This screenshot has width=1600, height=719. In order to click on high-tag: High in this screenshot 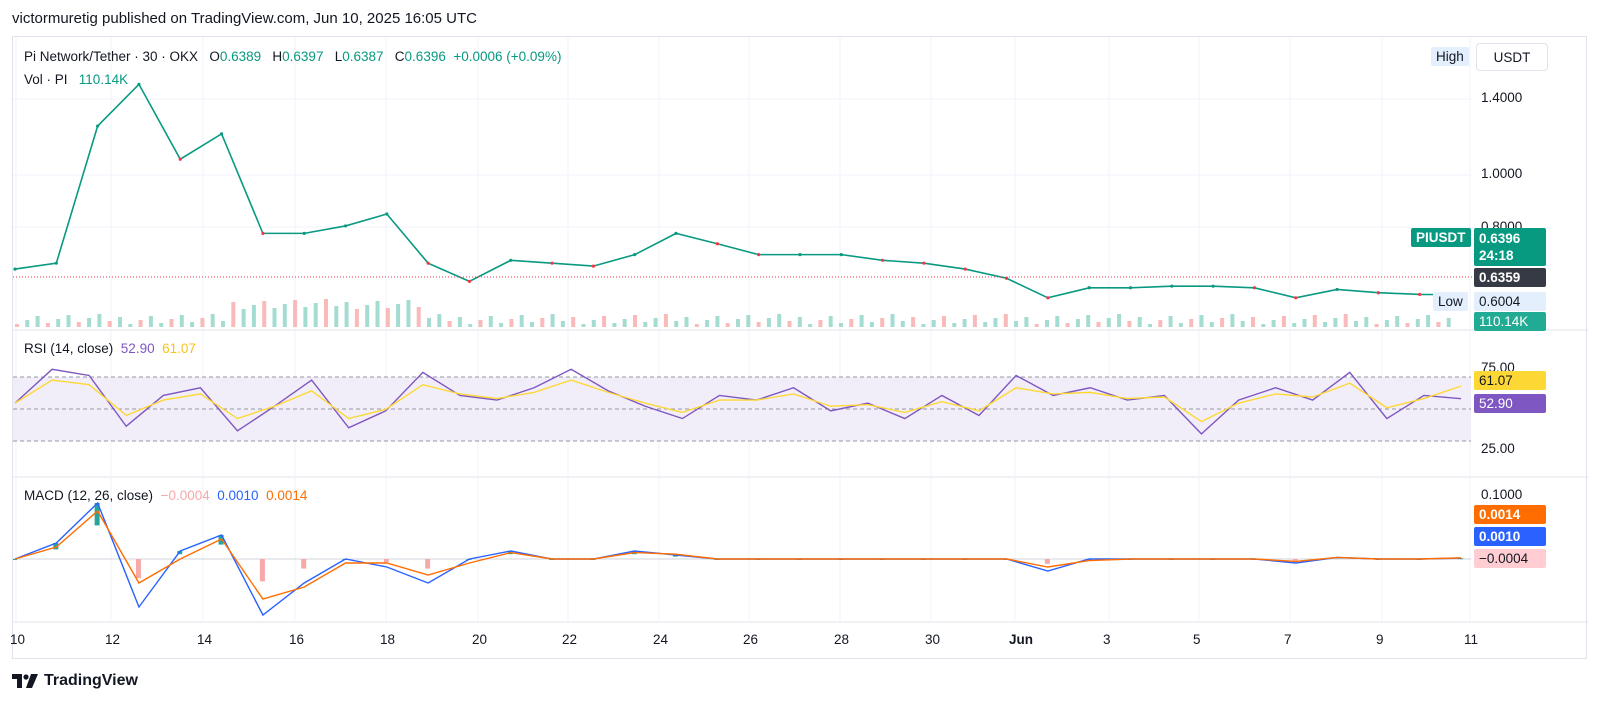, I will do `click(1450, 56)`.